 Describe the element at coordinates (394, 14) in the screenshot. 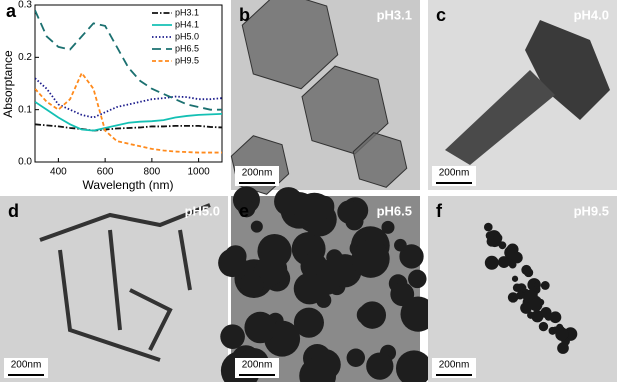

I see `panel-ph-label: pH3.1` at that location.